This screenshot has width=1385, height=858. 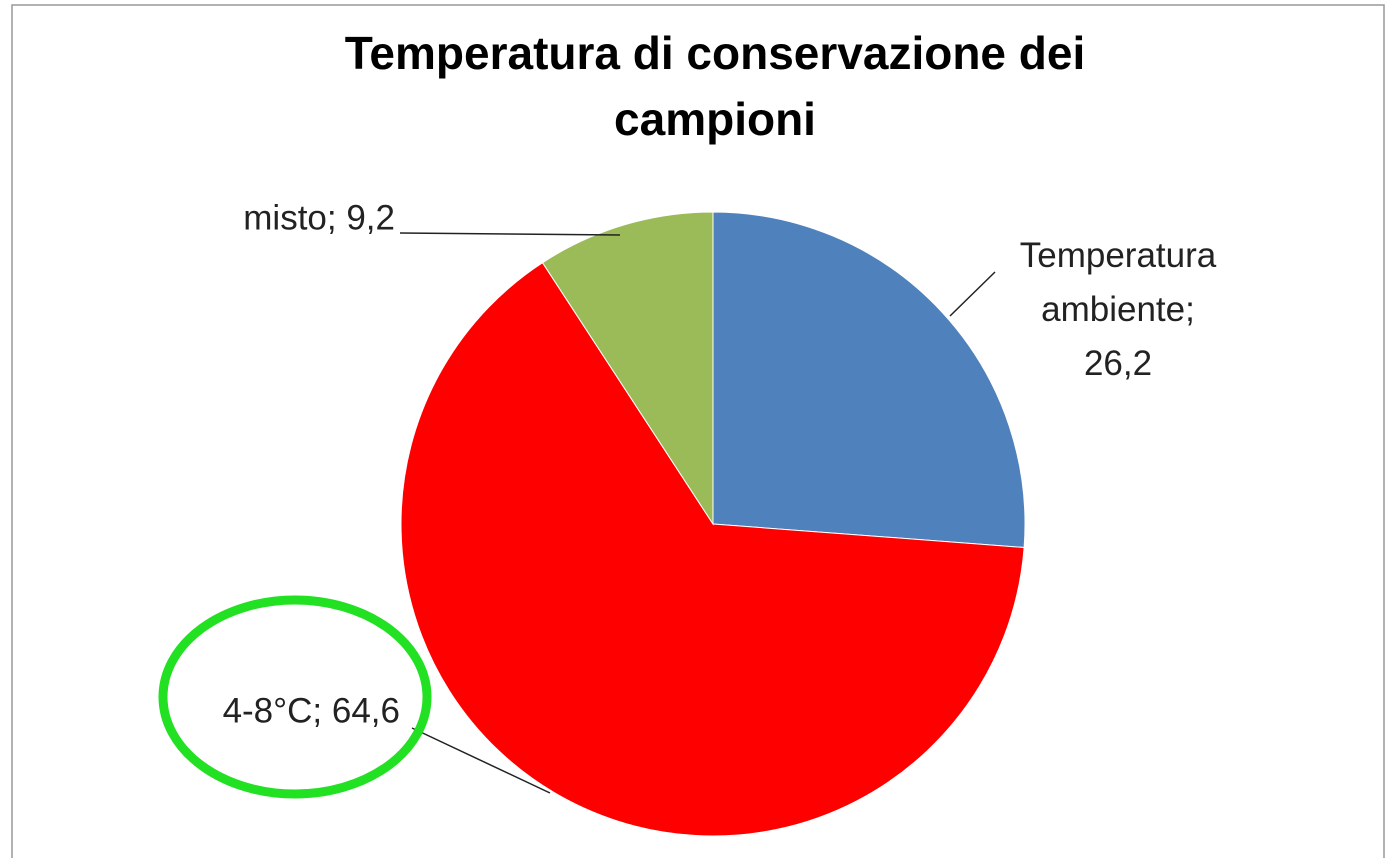 I want to click on data-label: 4-8°C; 64,6, so click(x=311, y=710).